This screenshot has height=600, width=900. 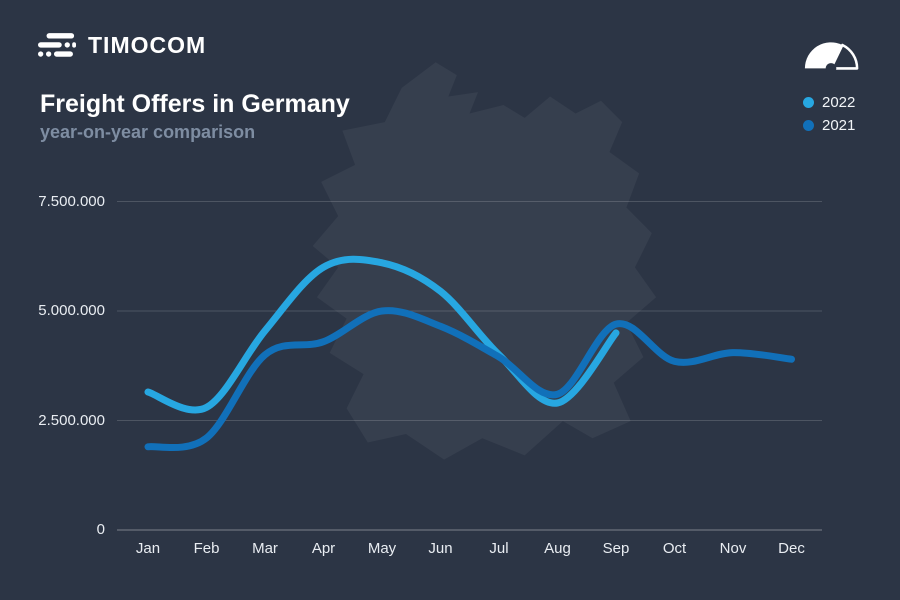 I want to click on y-axis-label: 7.500.000, so click(x=71, y=201).